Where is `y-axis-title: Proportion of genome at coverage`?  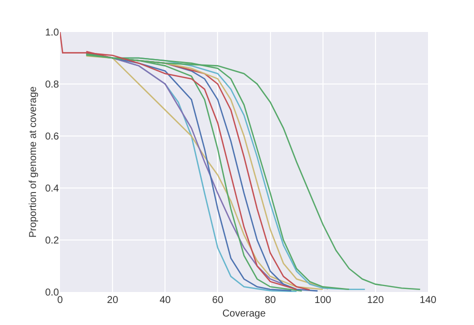 y-axis-title: Proportion of genome at coverage is located at coordinates (34, 162).